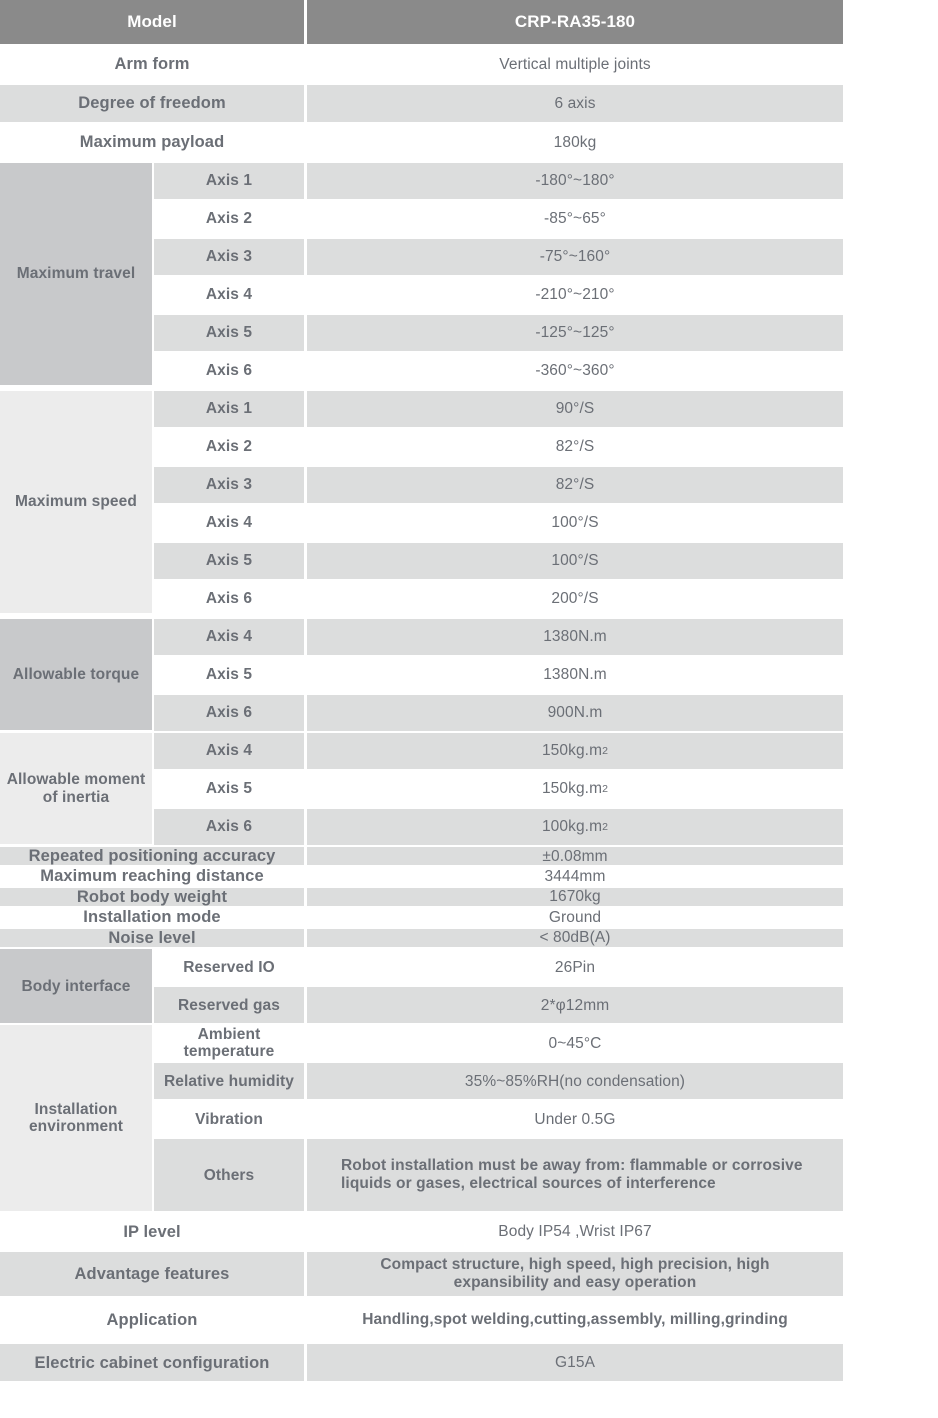  What do you see at coordinates (76, 502) in the screenshot?
I see `group-label-maximum-speed: Maximum speed` at bounding box center [76, 502].